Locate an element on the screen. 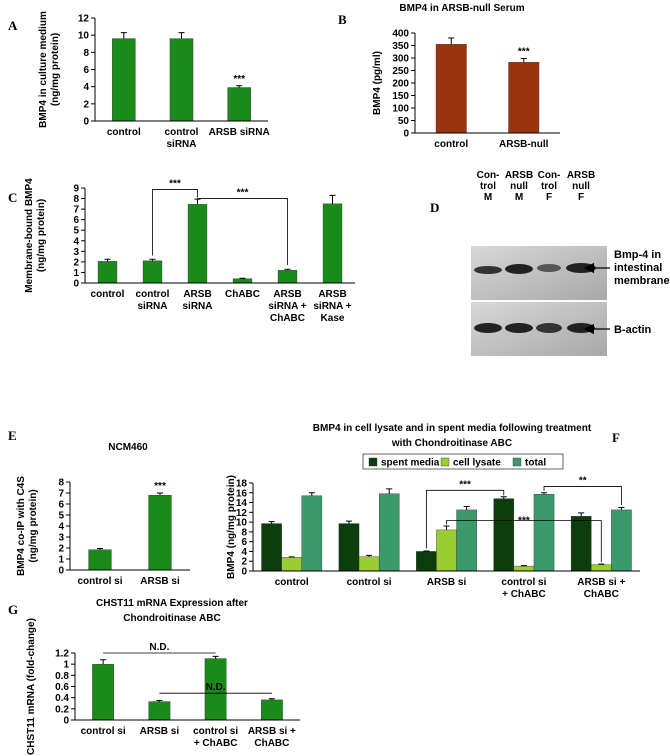 Image resolution: width=670 pixels, height=756 pixels. x-tick-label: control siRNA is located at coordinates (153, 300).